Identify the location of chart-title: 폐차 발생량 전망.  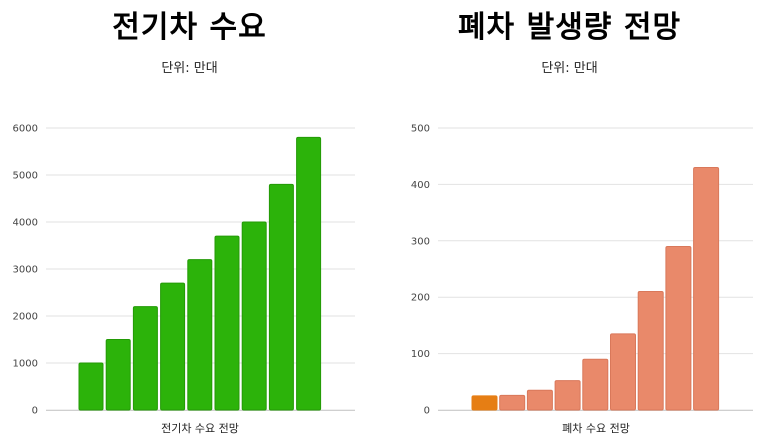
(569, 27).